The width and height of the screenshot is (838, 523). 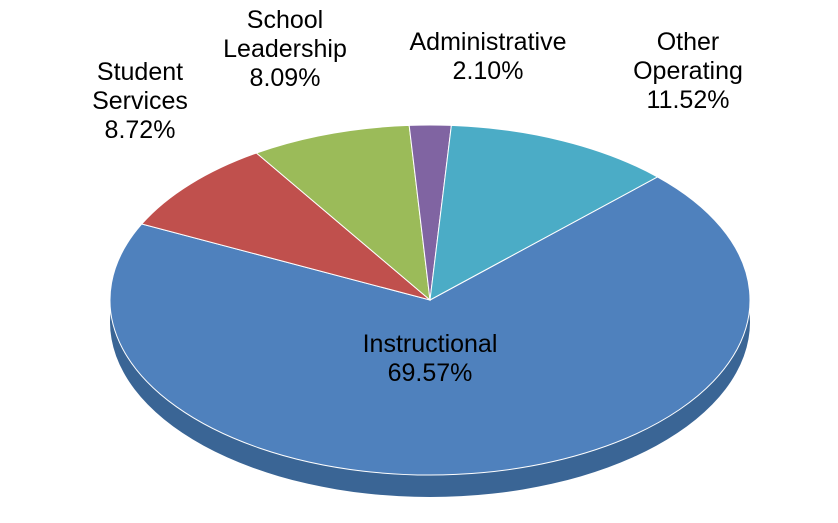 I want to click on value-label: 8.72%, so click(x=140, y=130).